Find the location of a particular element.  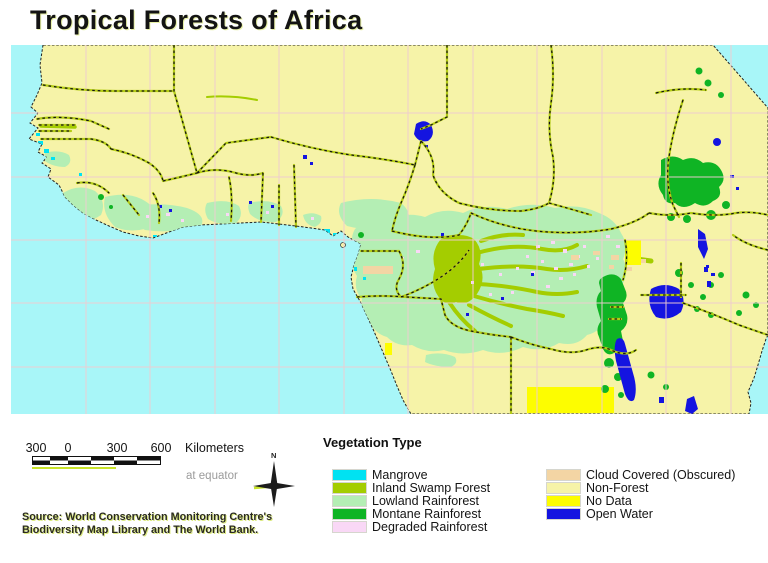

legend-item-open-water: Open Water is located at coordinates (640, 514).